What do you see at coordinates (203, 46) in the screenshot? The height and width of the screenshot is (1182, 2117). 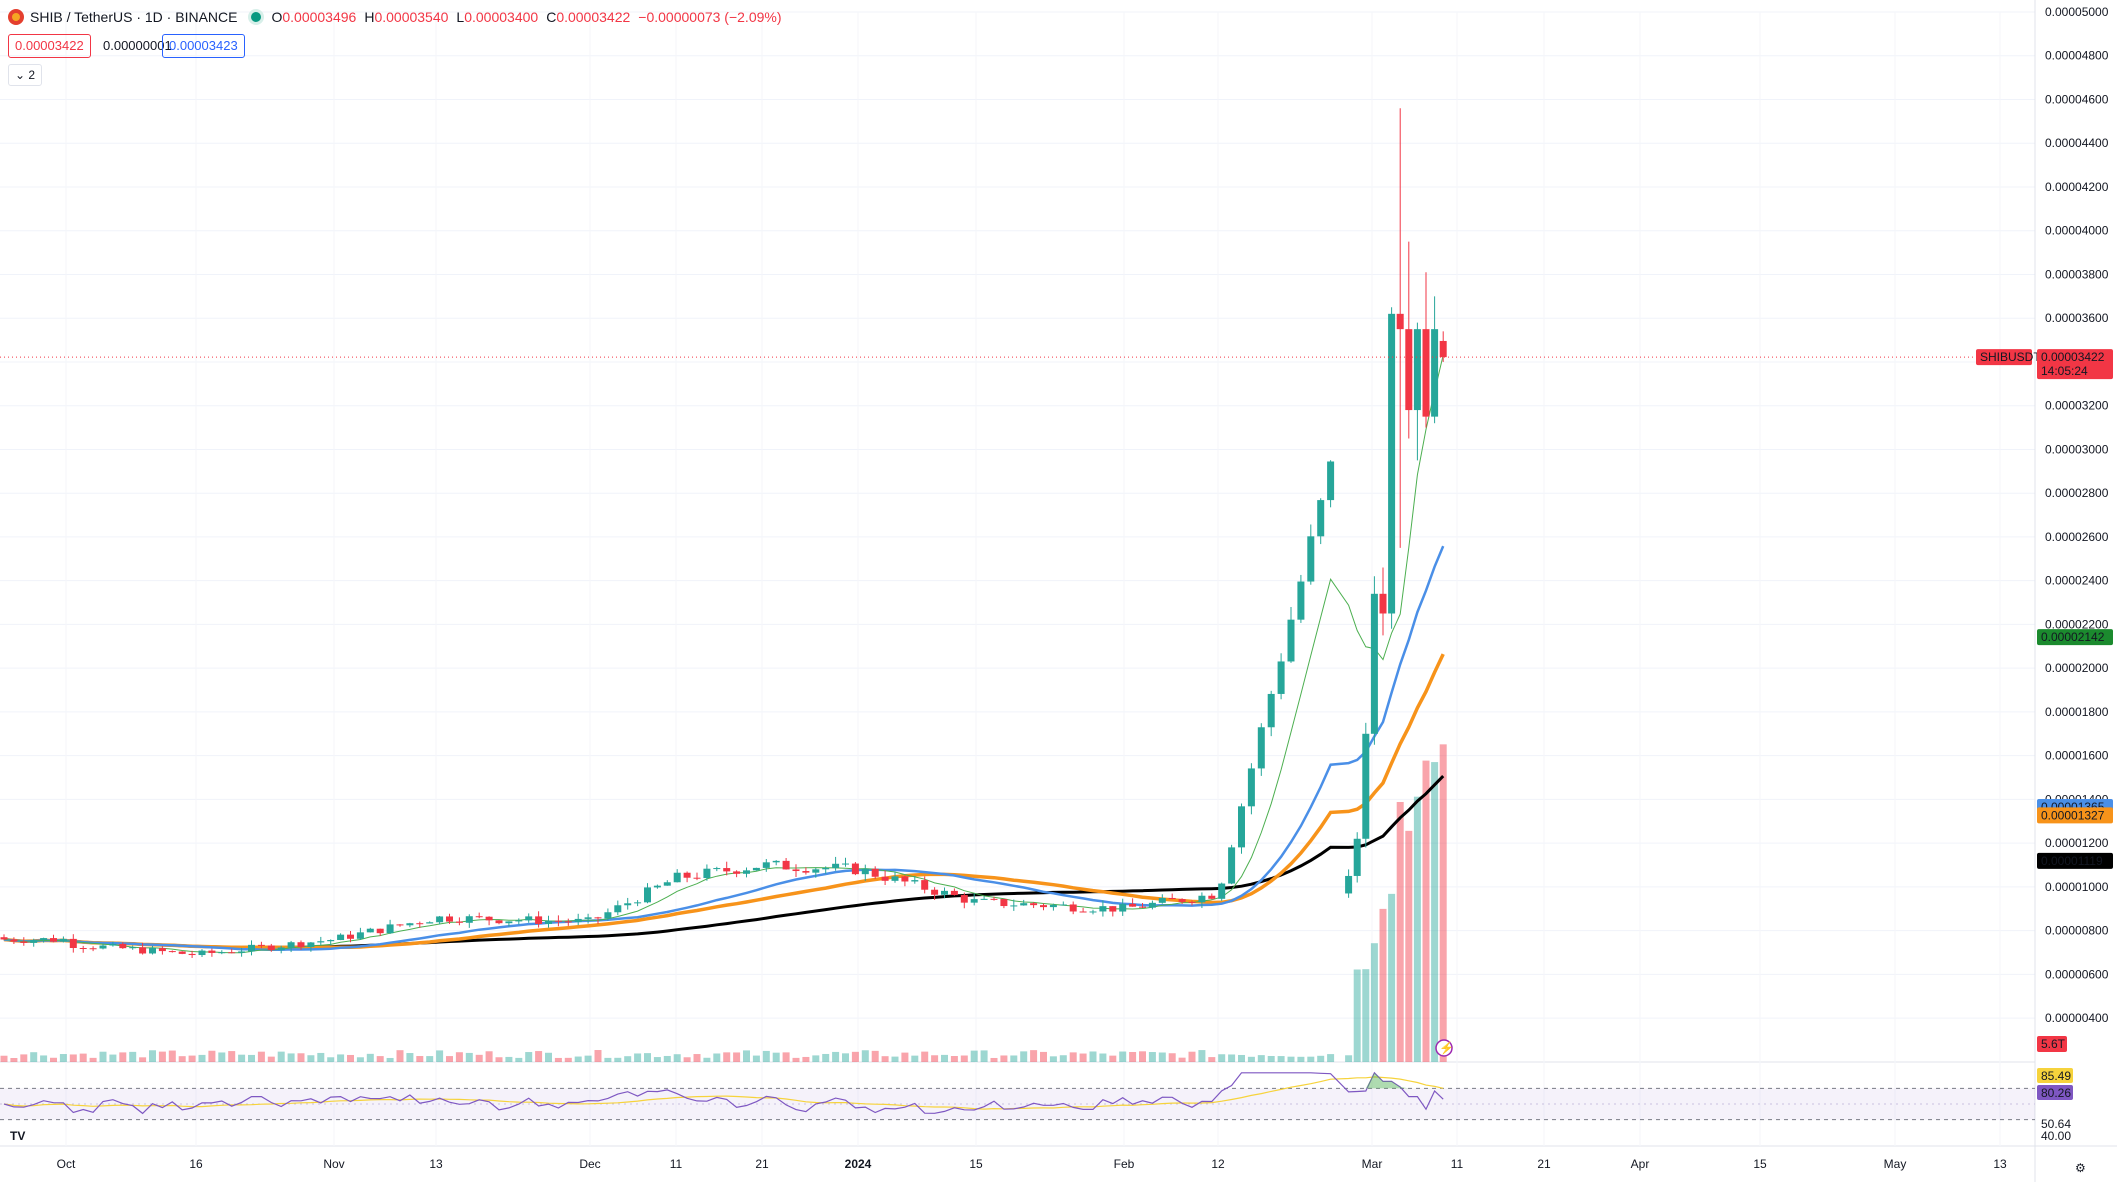 I see `ask-price-button: 0.00003423` at bounding box center [203, 46].